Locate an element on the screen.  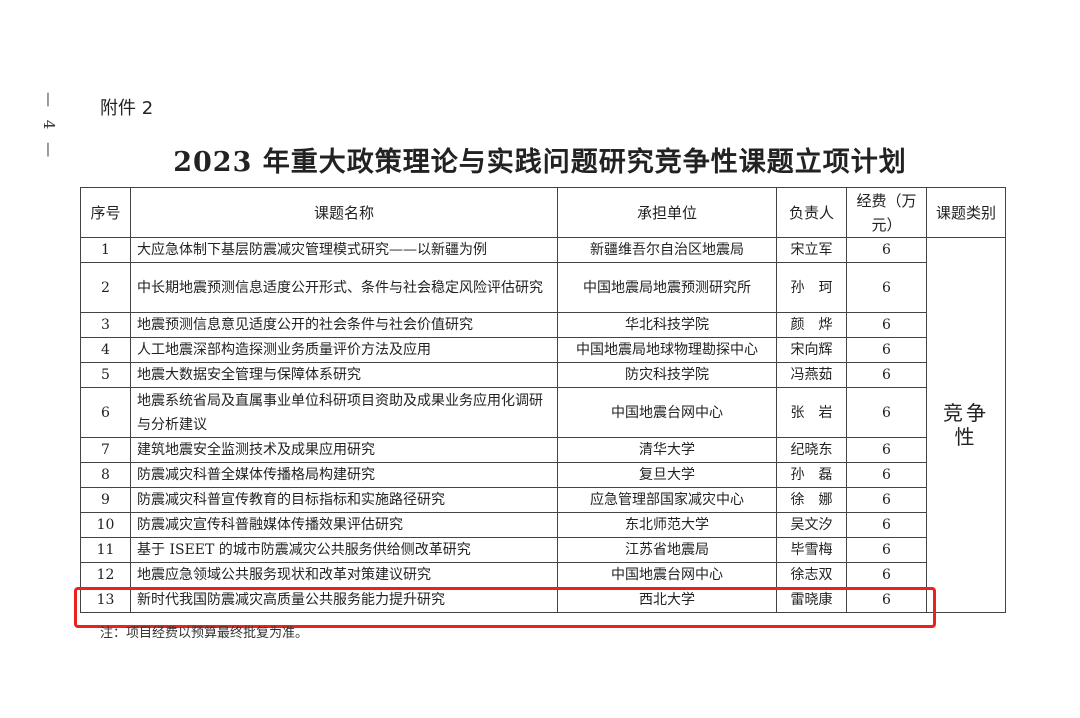
row-leader: 冯燕茹 is located at coordinates (811, 375).